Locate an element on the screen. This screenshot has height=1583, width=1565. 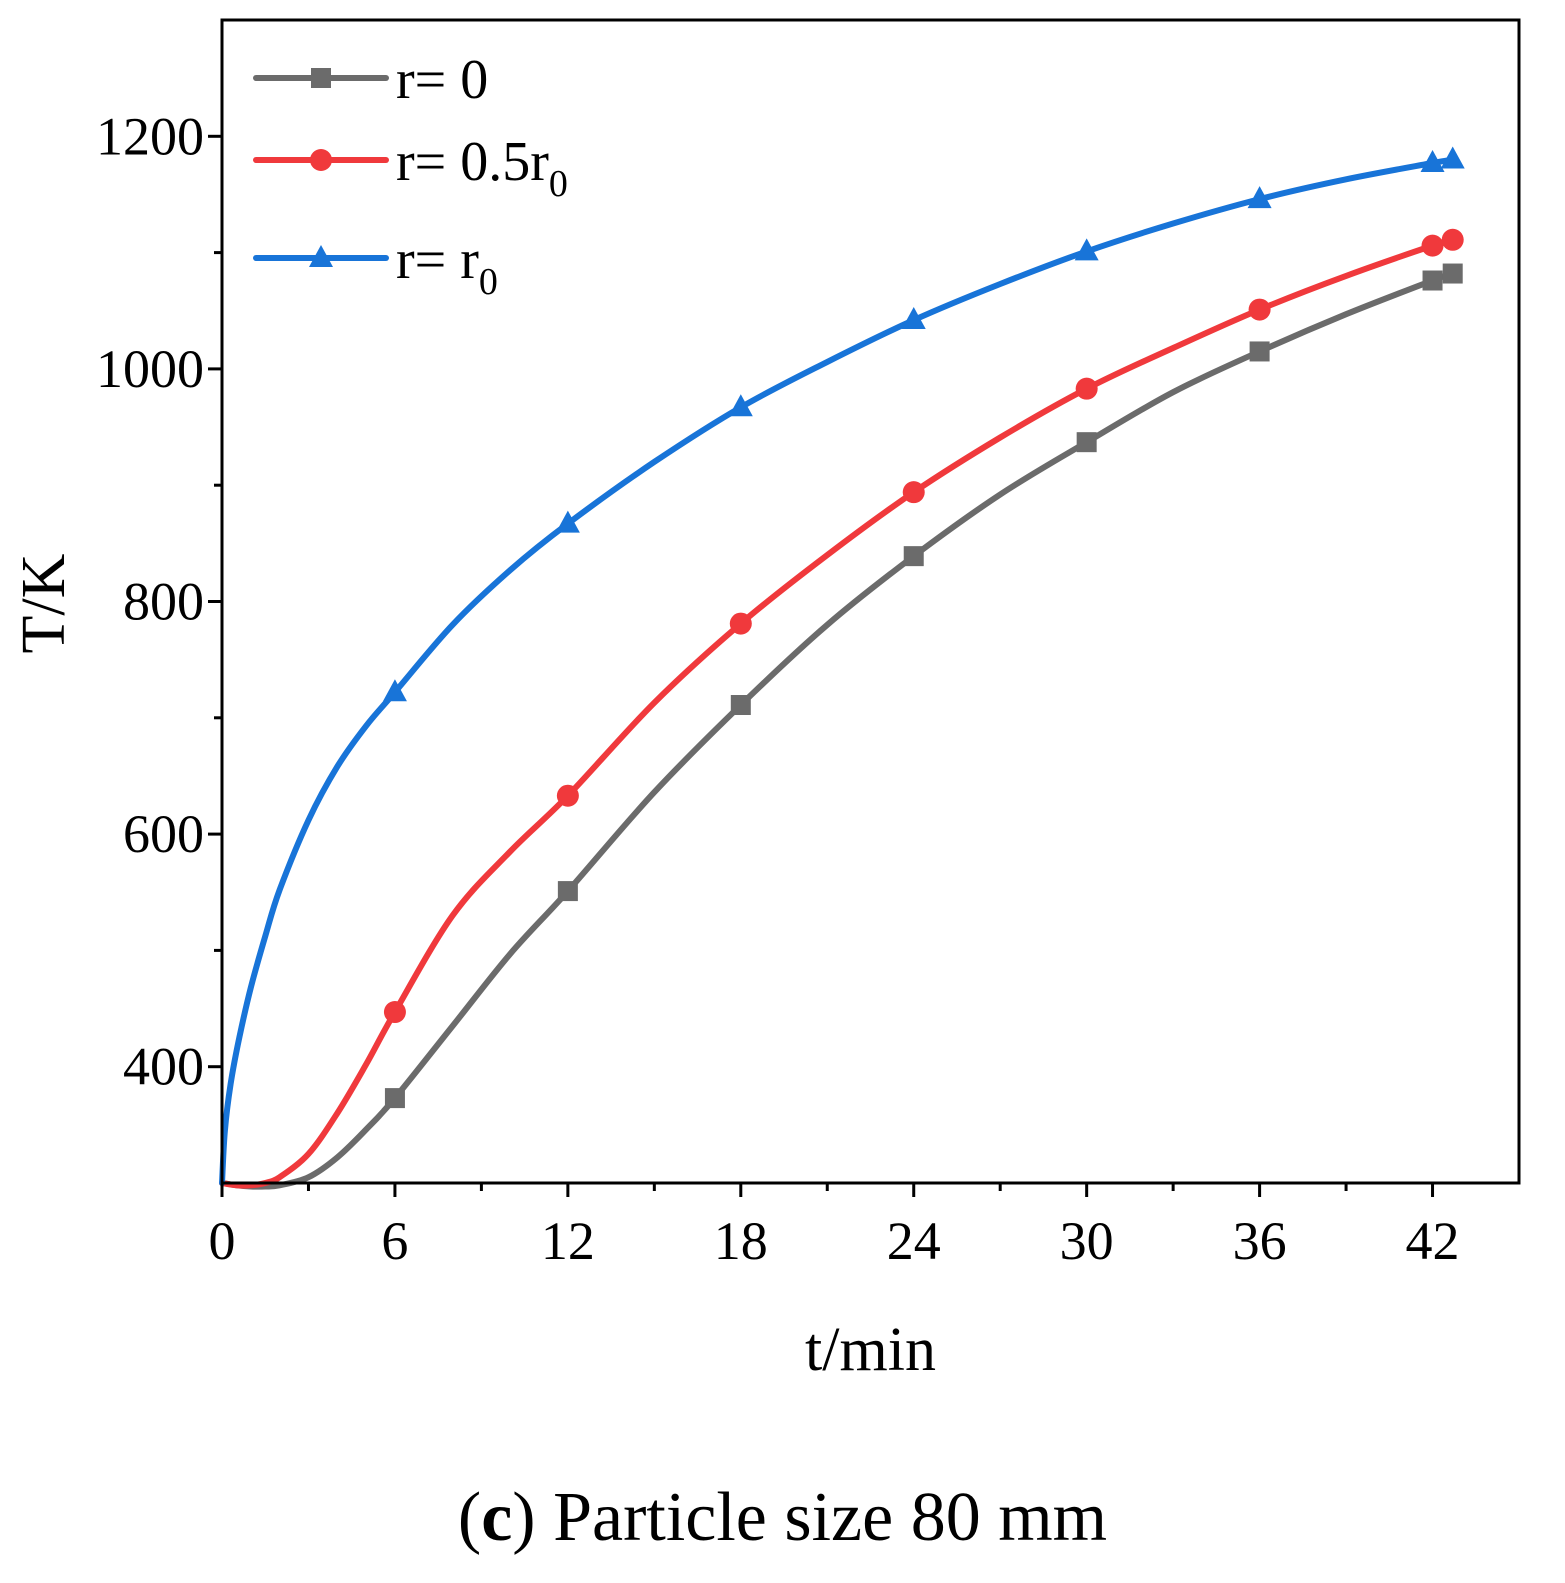
x-tick-label: 24 is located at coordinates (914, 1241).